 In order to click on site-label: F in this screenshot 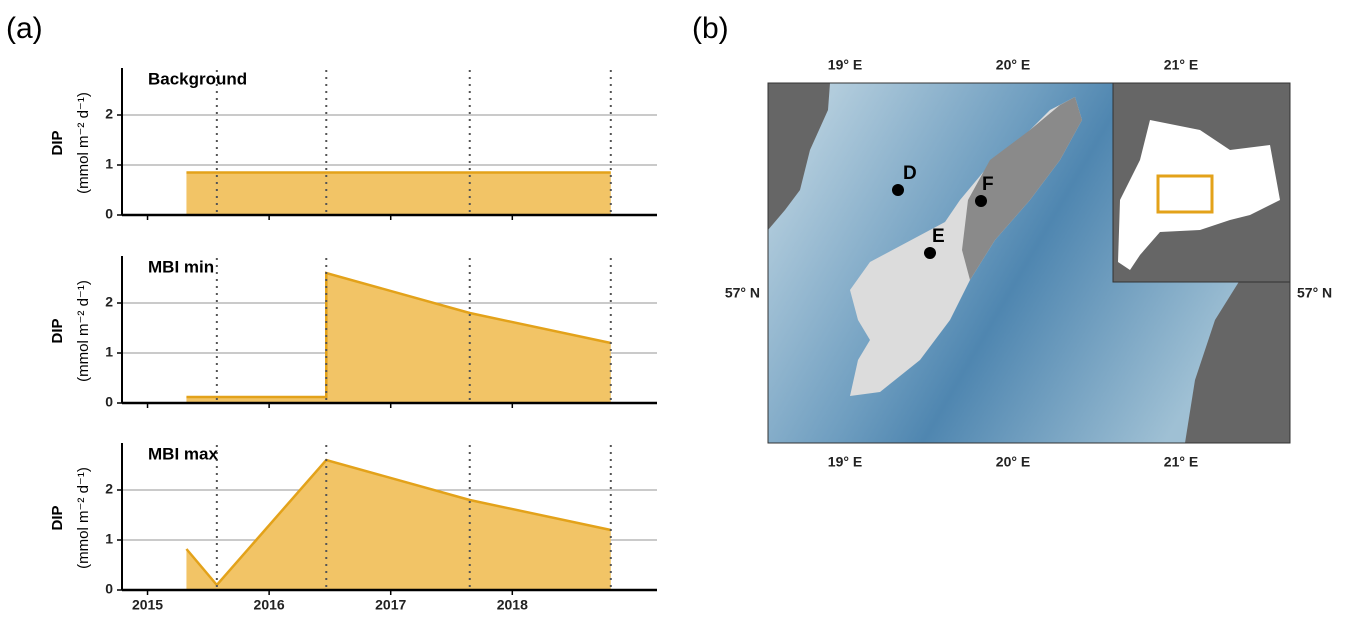, I will do `click(988, 184)`.